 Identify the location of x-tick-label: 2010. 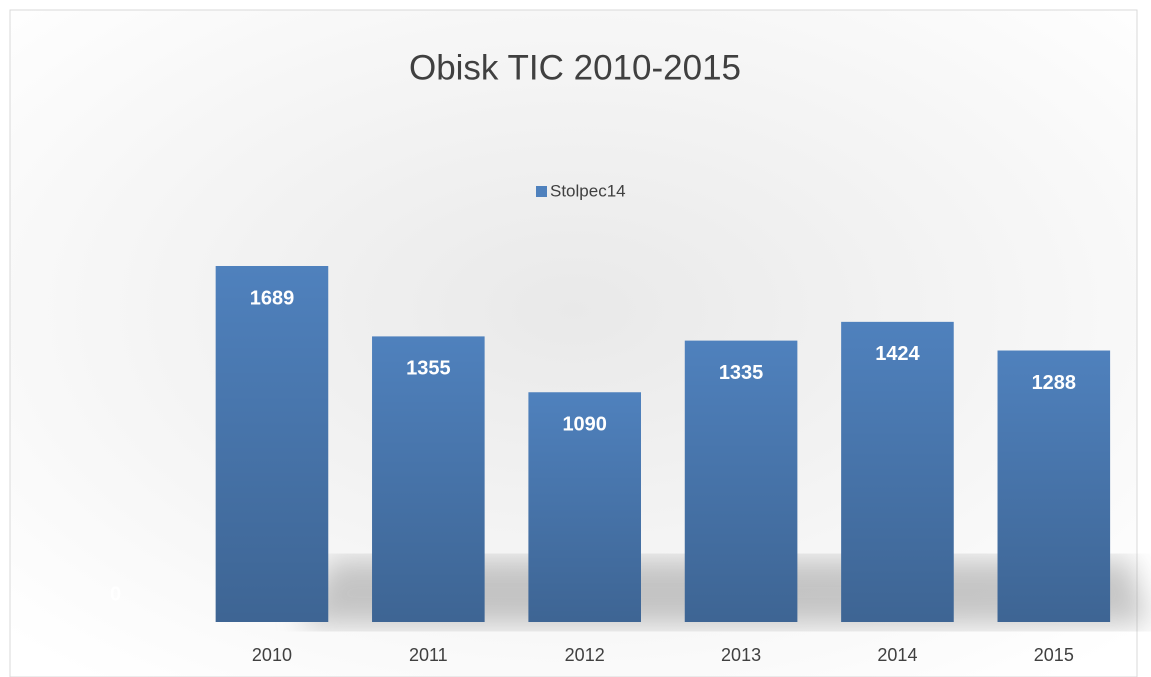
(272, 655).